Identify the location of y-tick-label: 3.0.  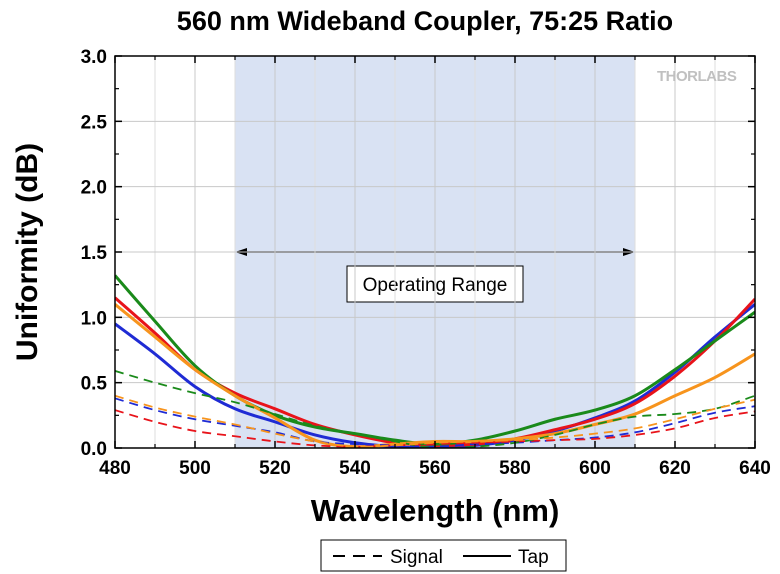
(94, 57).